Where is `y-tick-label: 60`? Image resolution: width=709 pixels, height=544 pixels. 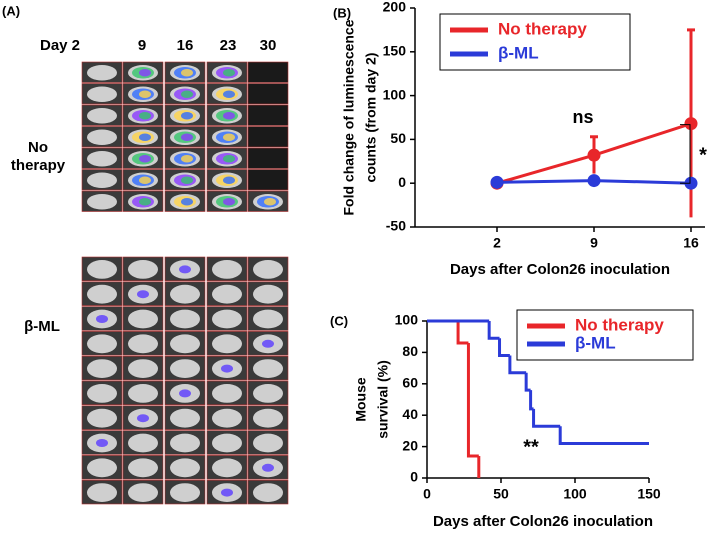 y-tick-label: 60 is located at coordinates (410, 383).